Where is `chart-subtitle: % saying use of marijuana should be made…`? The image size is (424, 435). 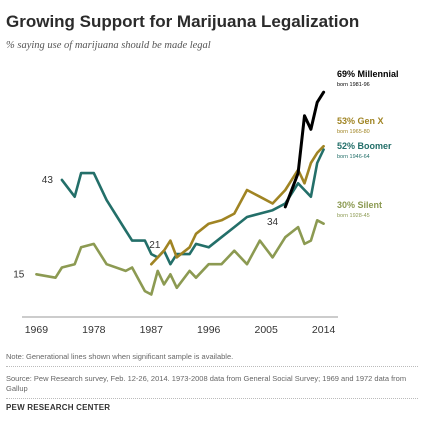 chart-subtitle: % saying use of marijuana should be made… is located at coordinates (108, 45).